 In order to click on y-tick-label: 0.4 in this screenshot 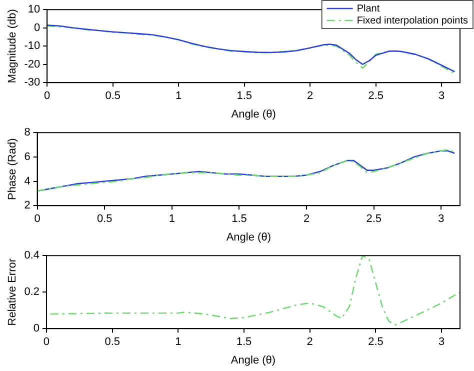, I will do `click(32, 256)`.